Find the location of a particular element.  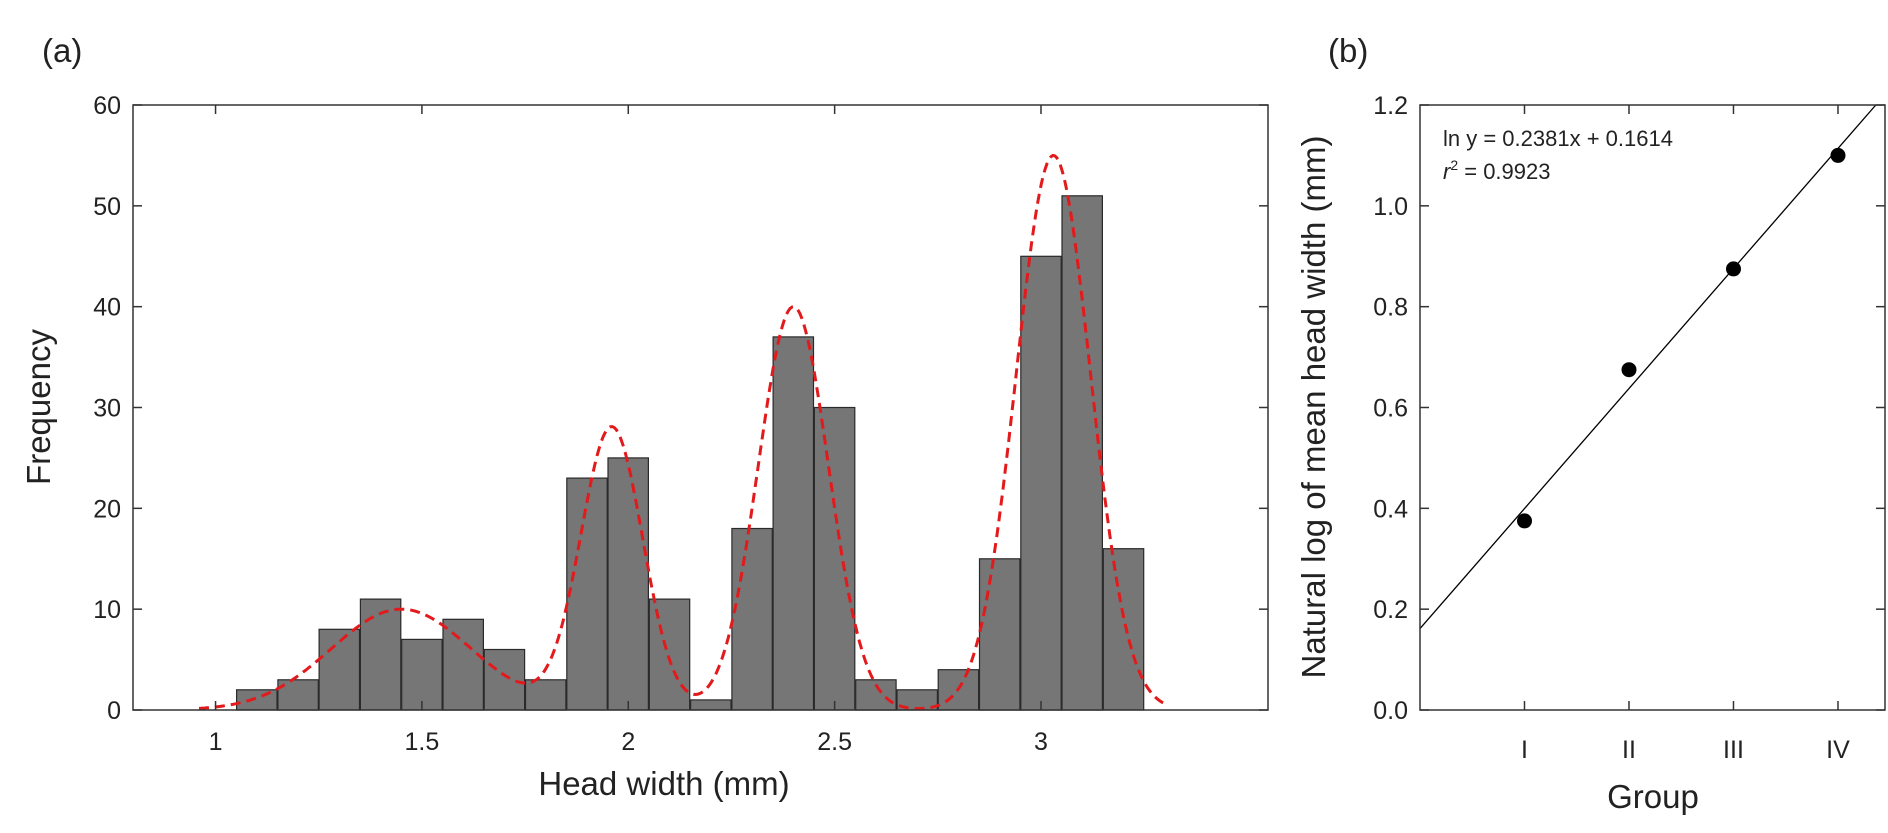

y-tick-label: 0.8 is located at coordinates (1390, 308).